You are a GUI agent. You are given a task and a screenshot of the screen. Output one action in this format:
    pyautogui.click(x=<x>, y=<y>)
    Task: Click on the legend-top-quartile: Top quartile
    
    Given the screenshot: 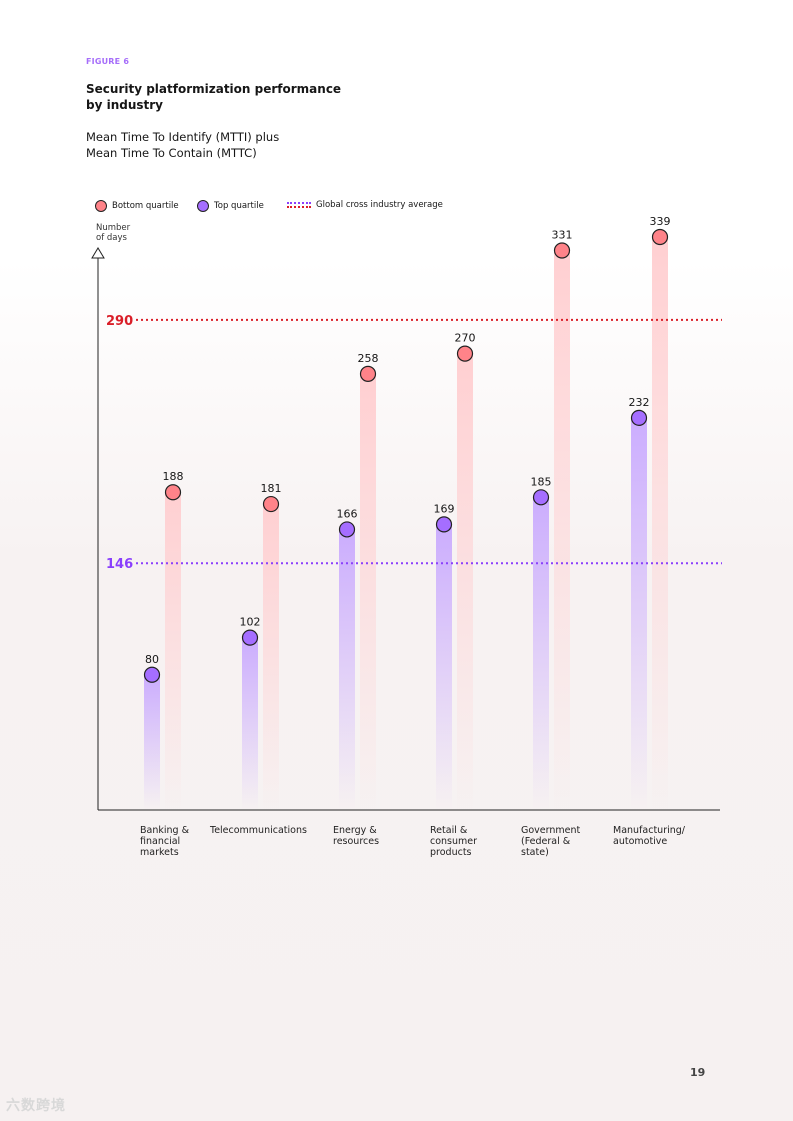 What is the action you would take?
    pyautogui.click(x=230, y=206)
    